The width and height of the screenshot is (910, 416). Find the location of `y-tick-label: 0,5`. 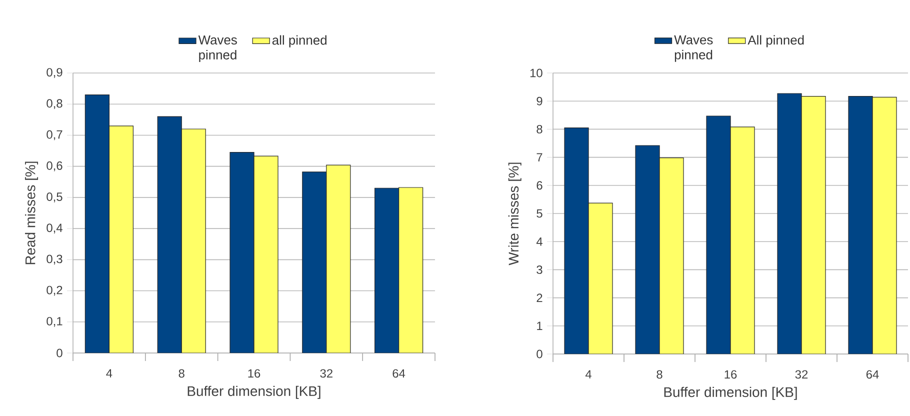

y-tick-label: 0,5 is located at coordinates (54, 197).